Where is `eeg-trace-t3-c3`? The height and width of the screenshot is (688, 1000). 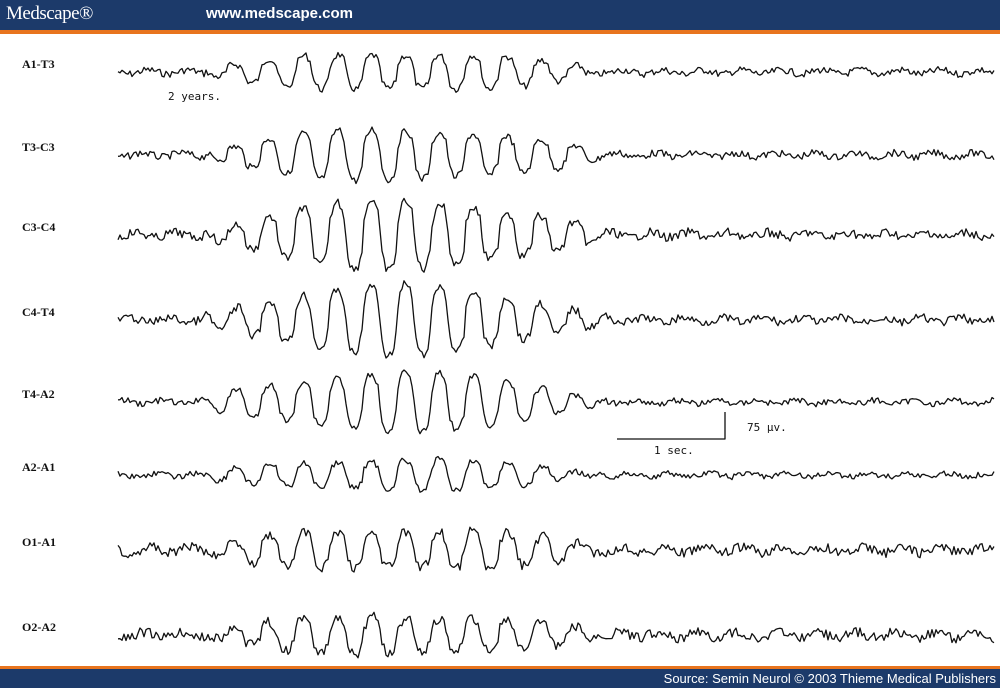 eeg-trace-t3-c3 is located at coordinates (556, 155).